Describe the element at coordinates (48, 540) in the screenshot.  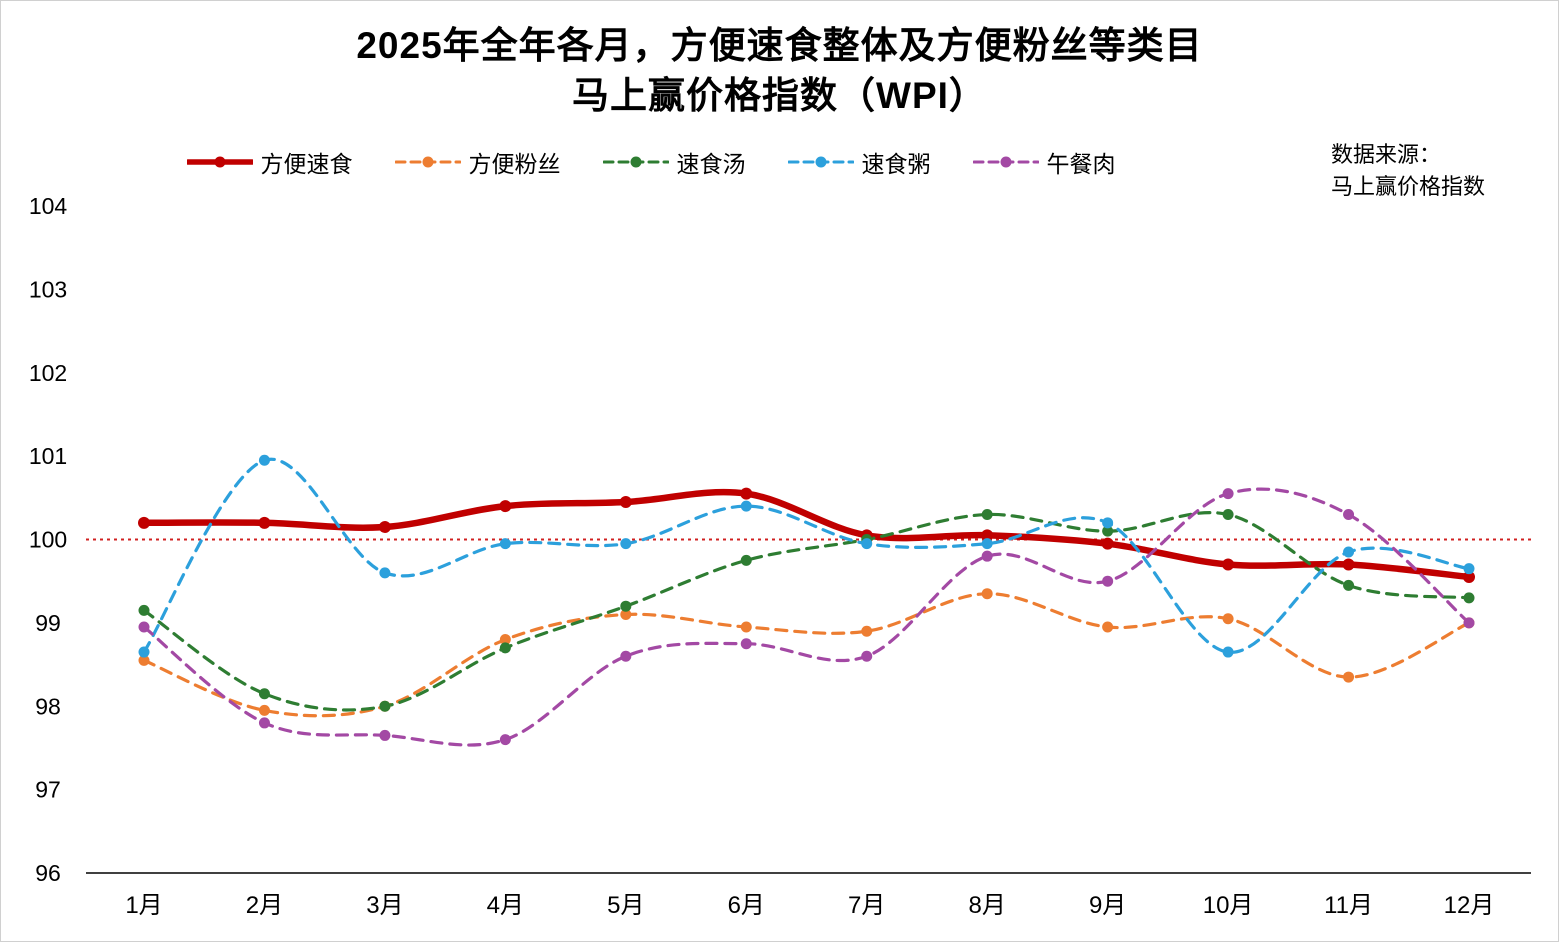
I see `y-tick-label-100: 100` at that location.